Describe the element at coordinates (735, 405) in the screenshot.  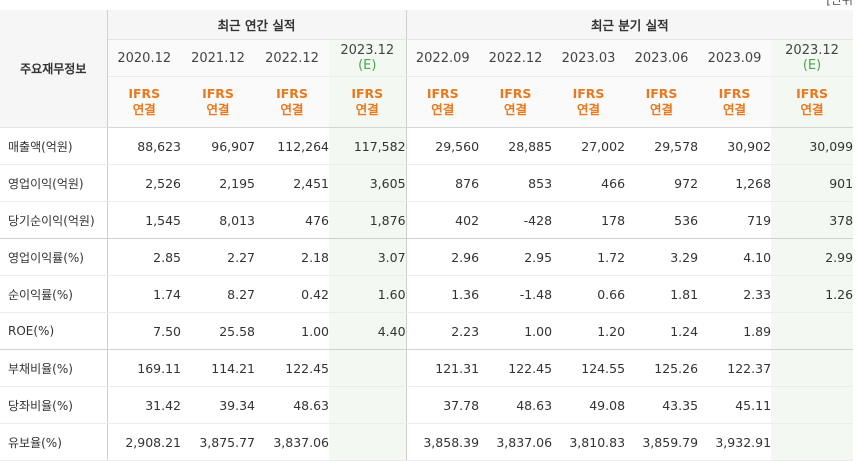
I see `table-cell: 45.11` at that location.